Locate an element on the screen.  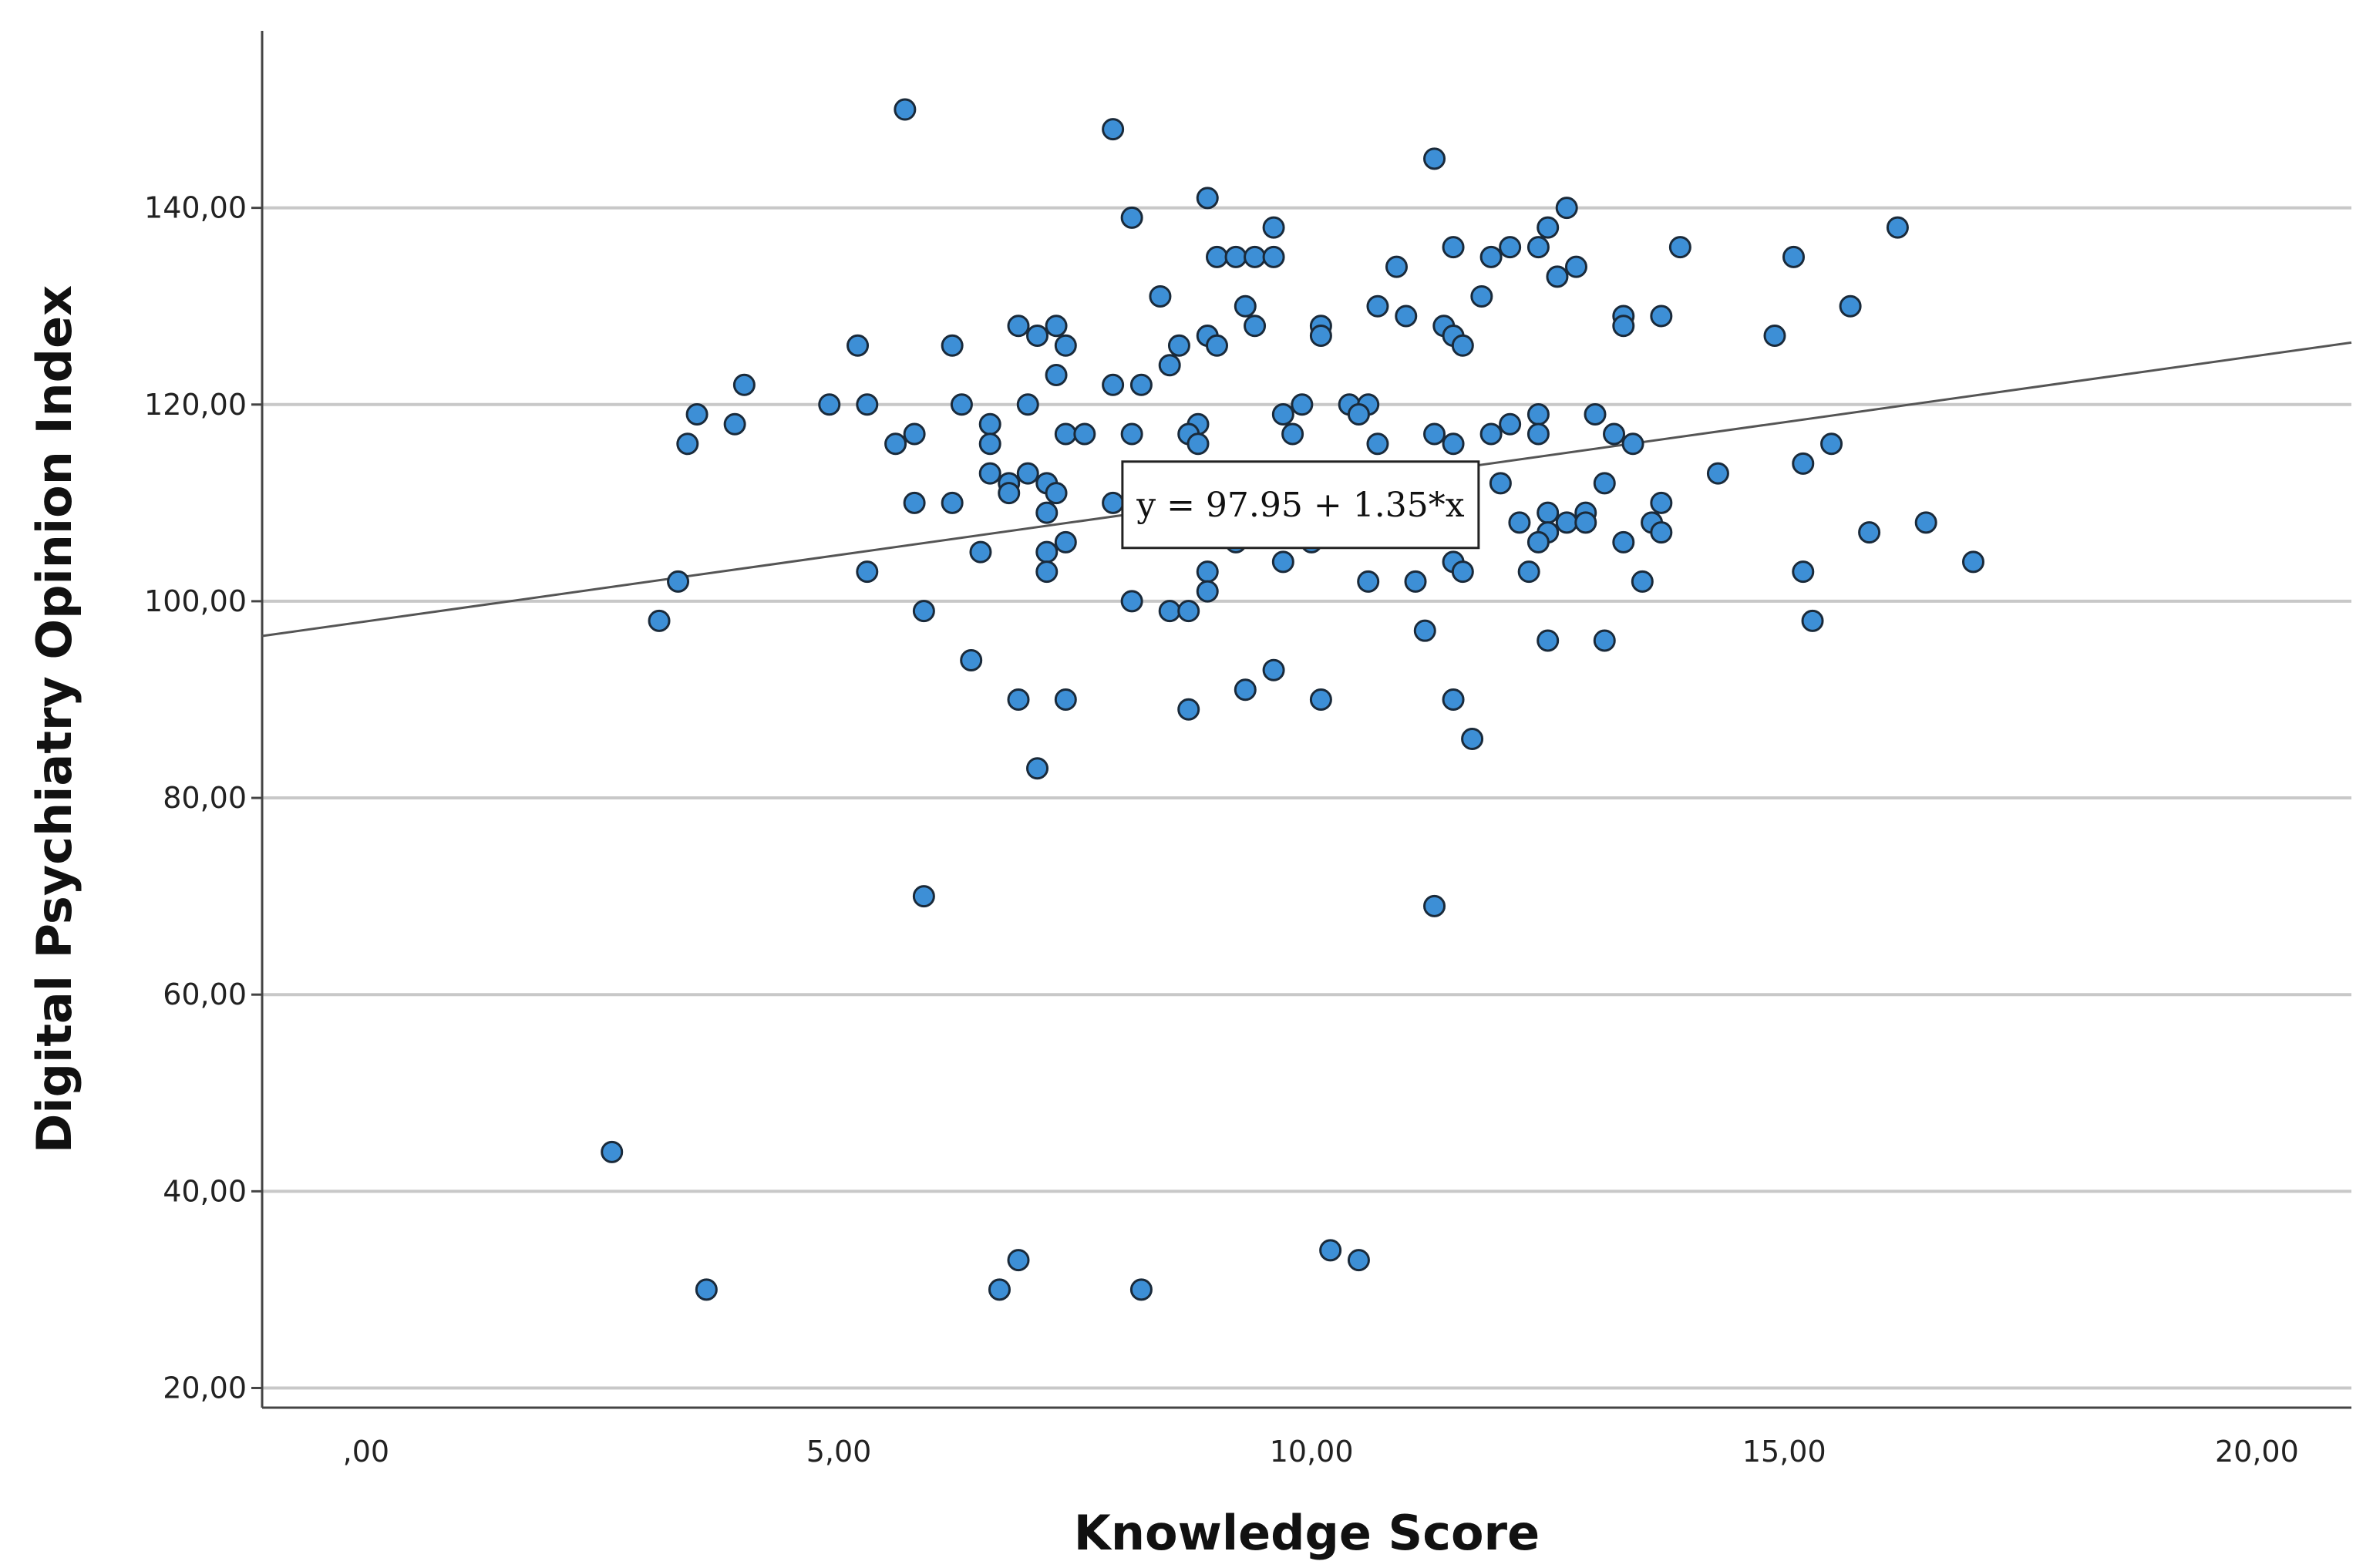
equation-label: y = 97.95 + 1.35*x is located at coordinates (1300, 505).